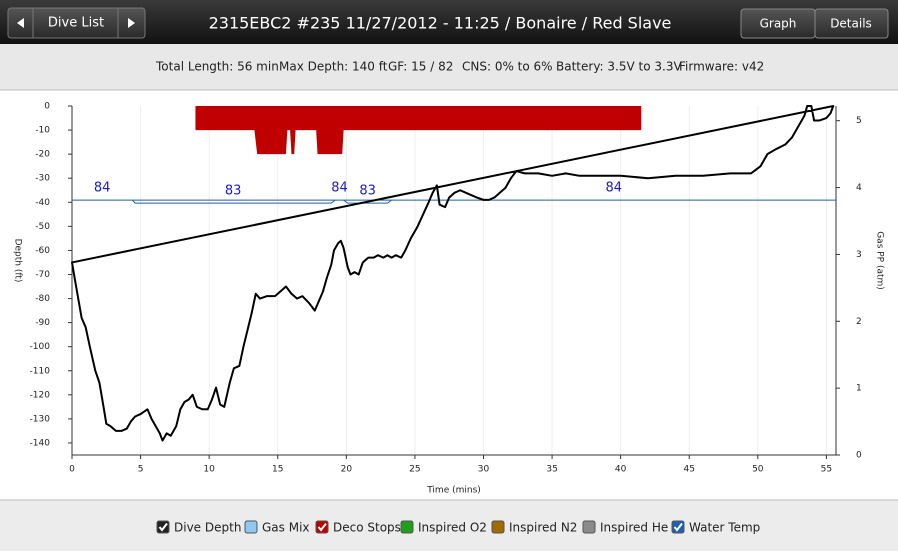 This screenshot has width=898, height=555. What do you see at coordinates (42, 179) in the screenshot?
I see `y-tick-label: -30` at bounding box center [42, 179].